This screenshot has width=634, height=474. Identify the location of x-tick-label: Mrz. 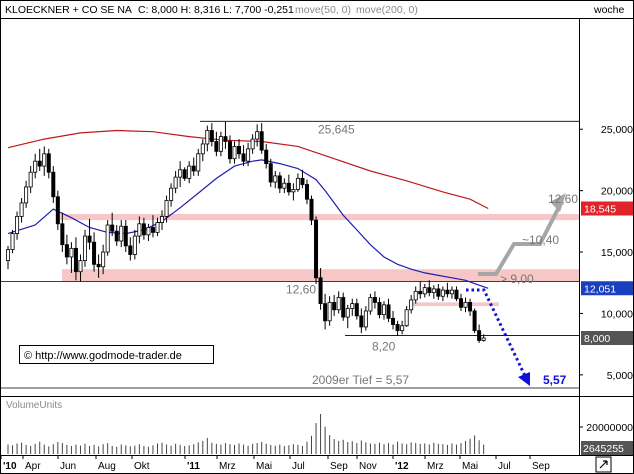
(227, 466).